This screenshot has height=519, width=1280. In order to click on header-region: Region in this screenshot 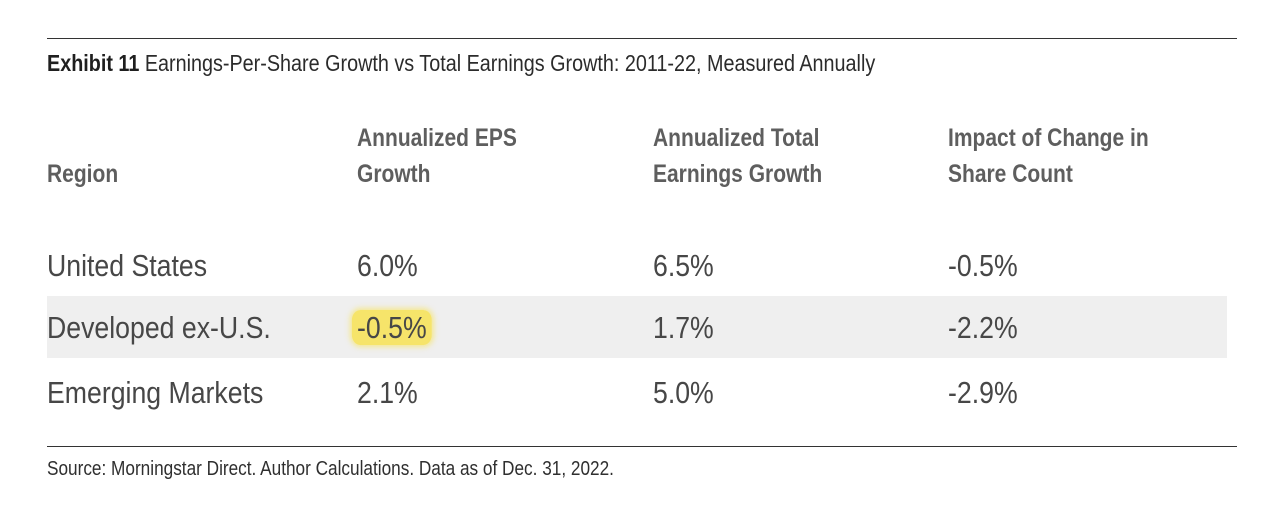, I will do `click(83, 174)`.